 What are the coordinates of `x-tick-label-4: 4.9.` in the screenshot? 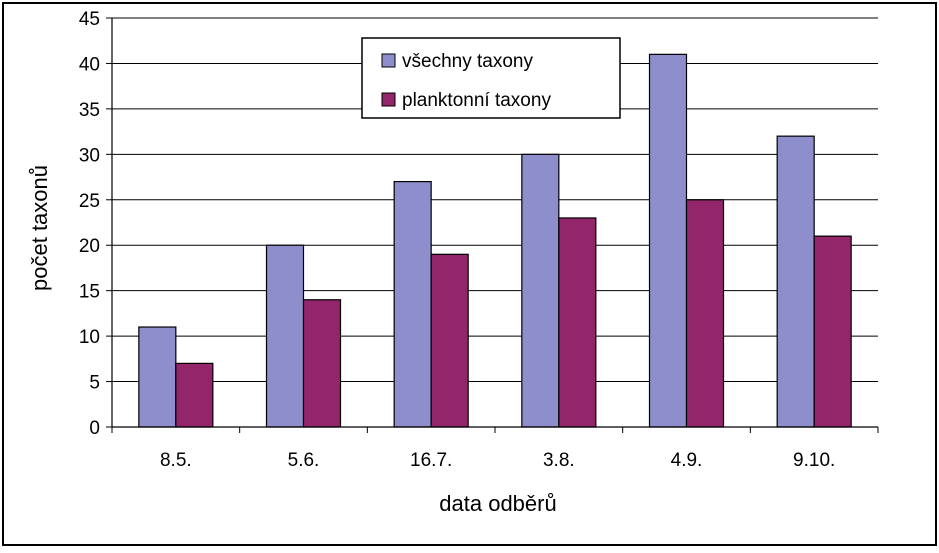 It's located at (687, 460).